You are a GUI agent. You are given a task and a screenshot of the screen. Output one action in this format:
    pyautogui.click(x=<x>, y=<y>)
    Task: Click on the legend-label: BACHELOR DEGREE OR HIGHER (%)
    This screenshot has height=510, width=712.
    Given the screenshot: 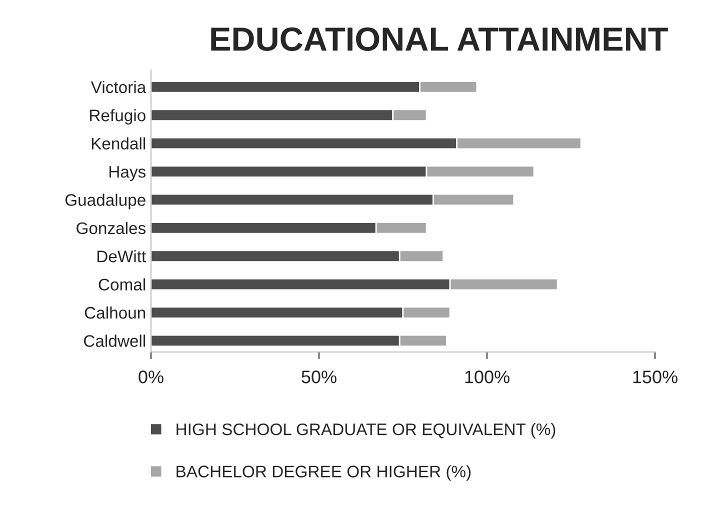 What is the action you would take?
    pyautogui.click(x=323, y=473)
    